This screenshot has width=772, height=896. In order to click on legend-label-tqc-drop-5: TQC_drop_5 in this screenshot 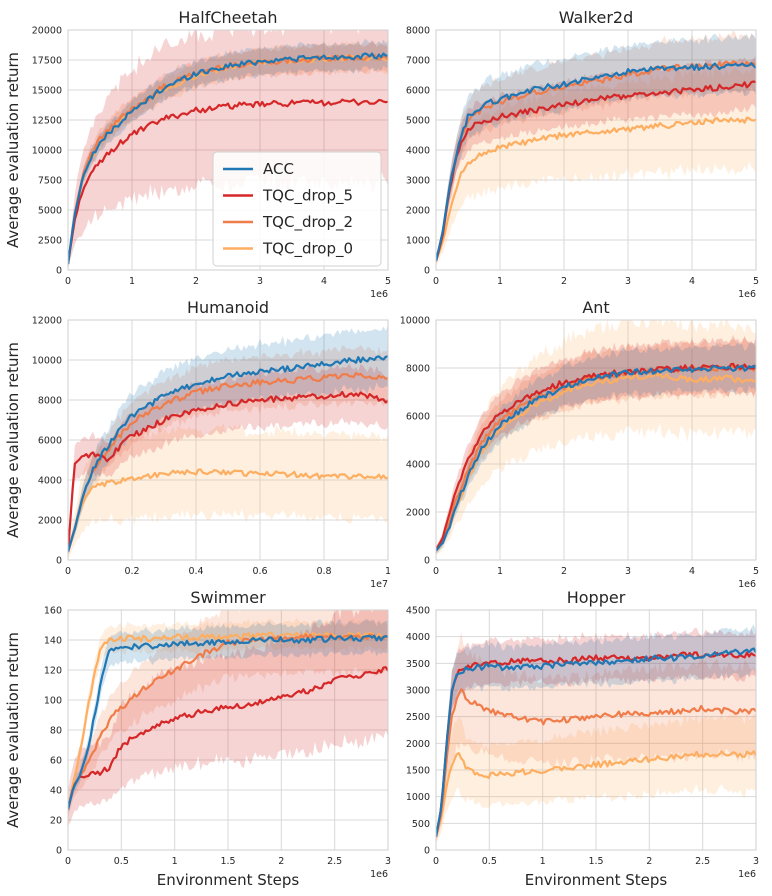, I will do `click(307, 196)`.